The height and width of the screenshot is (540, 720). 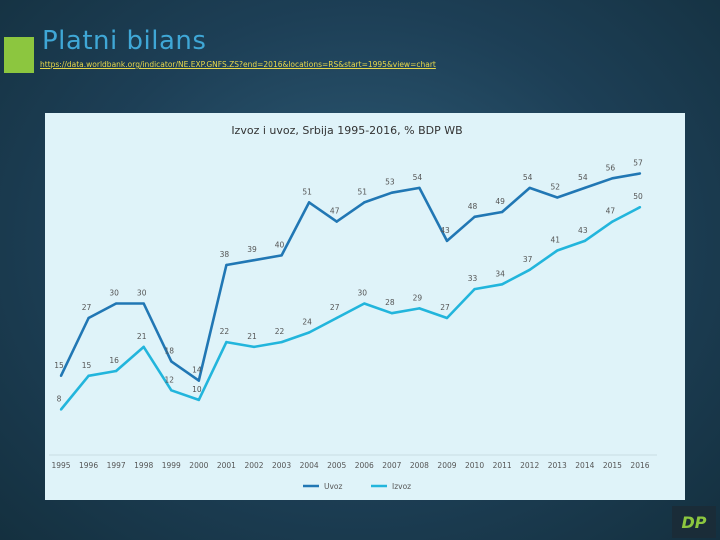 I want to click on x-tick-label: 1997, so click(x=116, y=465).